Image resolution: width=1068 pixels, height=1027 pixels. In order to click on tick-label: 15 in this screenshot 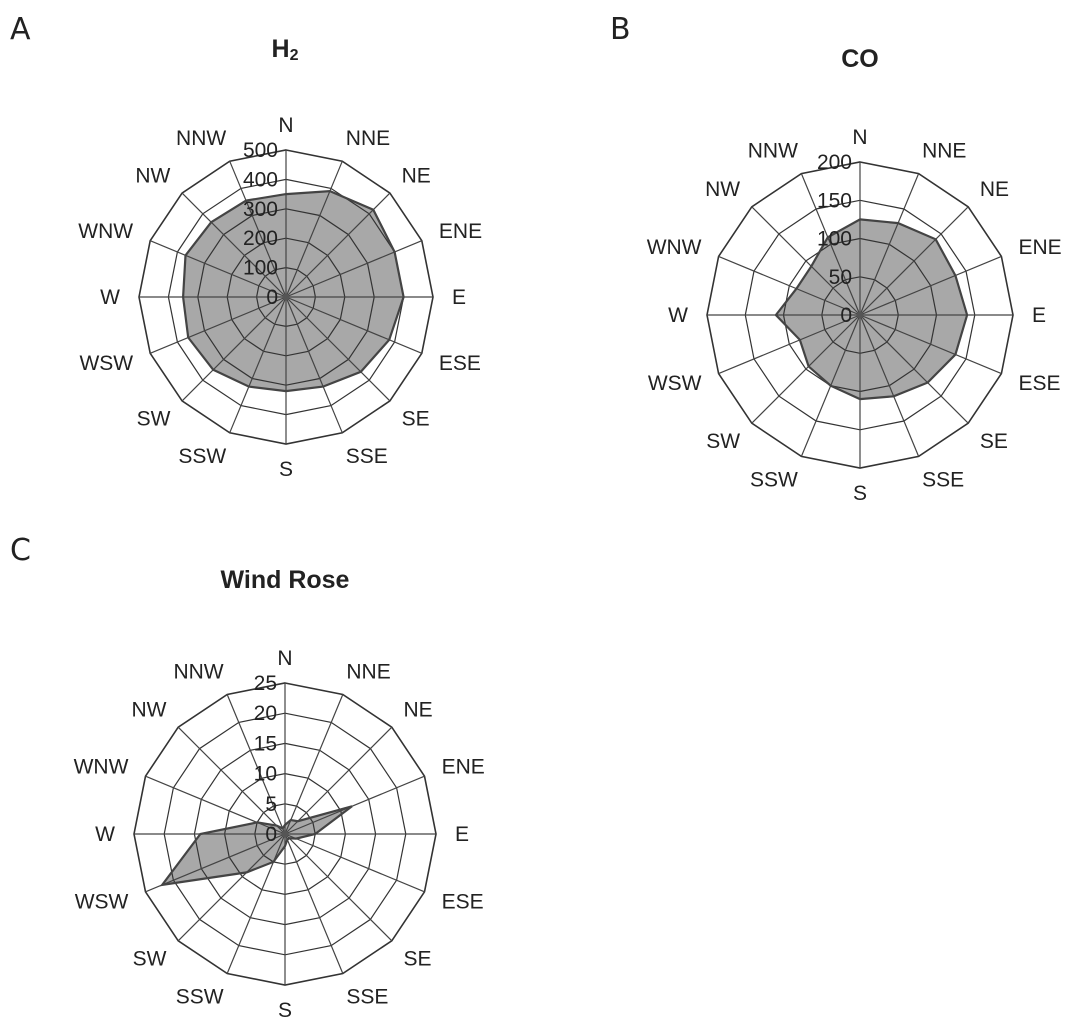, I will do `click(265, 743)`.